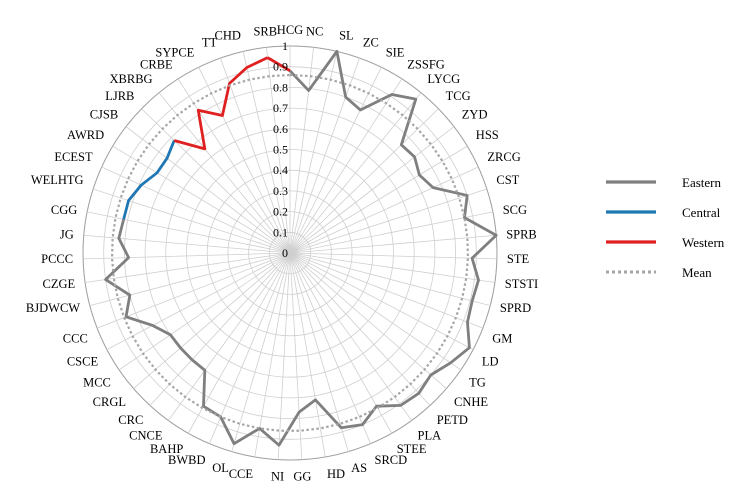 The image size is (733, 500). I want to click on category-label: SPRD, so click(515, 308).